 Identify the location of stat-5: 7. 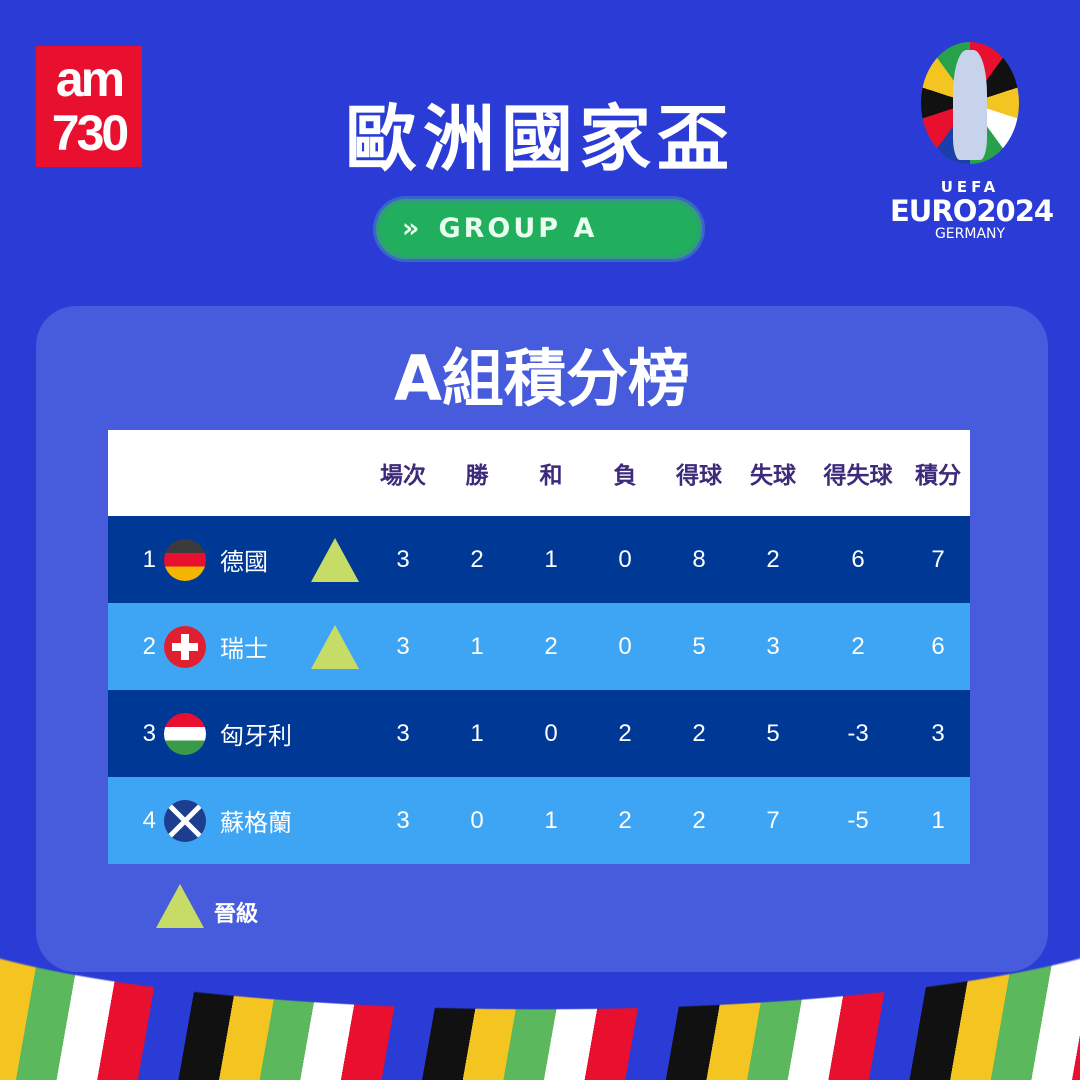
(773, 820).